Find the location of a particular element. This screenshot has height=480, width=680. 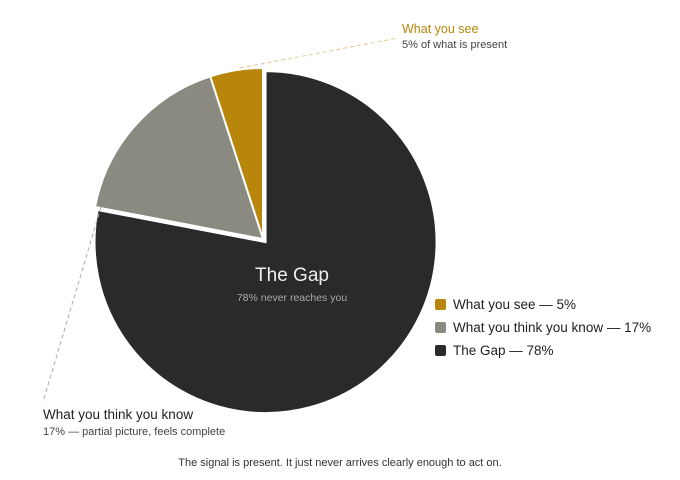

annotation-know-title: What you think you know is located at coordinates (118, 414).